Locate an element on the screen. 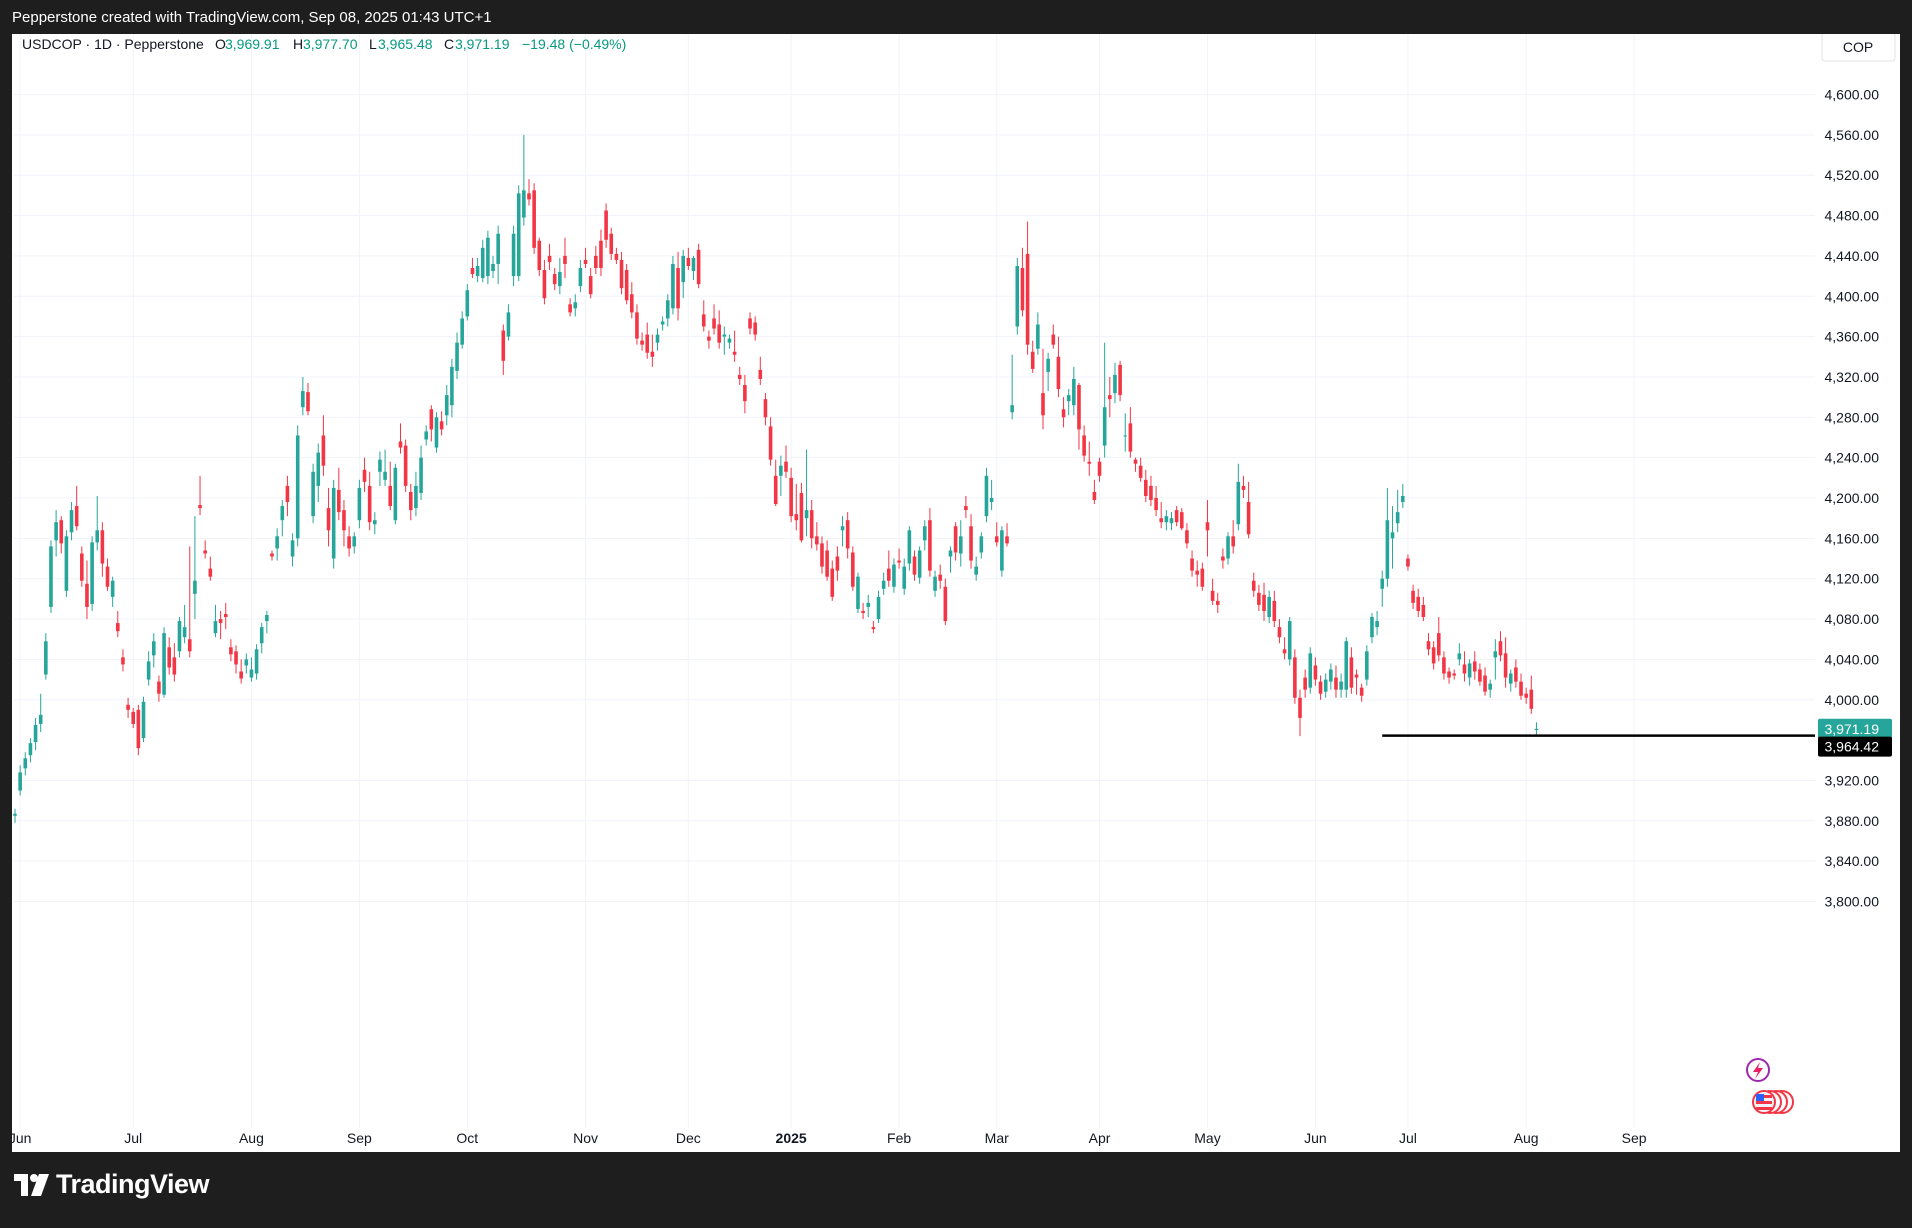 This screenshot has height=1228, width=1912. tradingview-logo: TradingView is located at coordinates (112, 1184).